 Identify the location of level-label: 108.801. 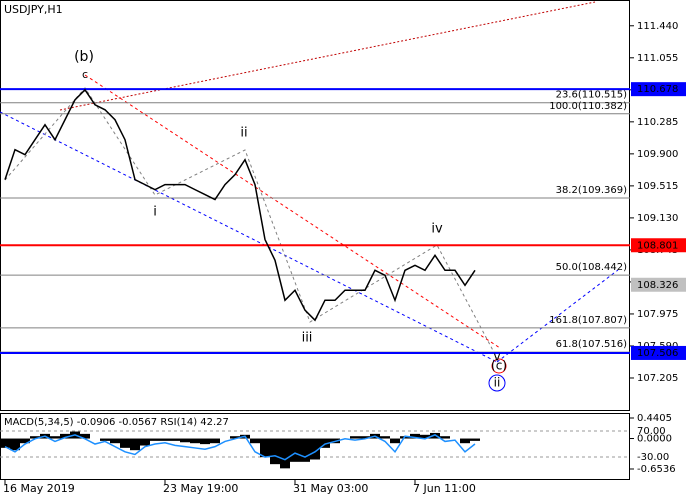
(657, 245).